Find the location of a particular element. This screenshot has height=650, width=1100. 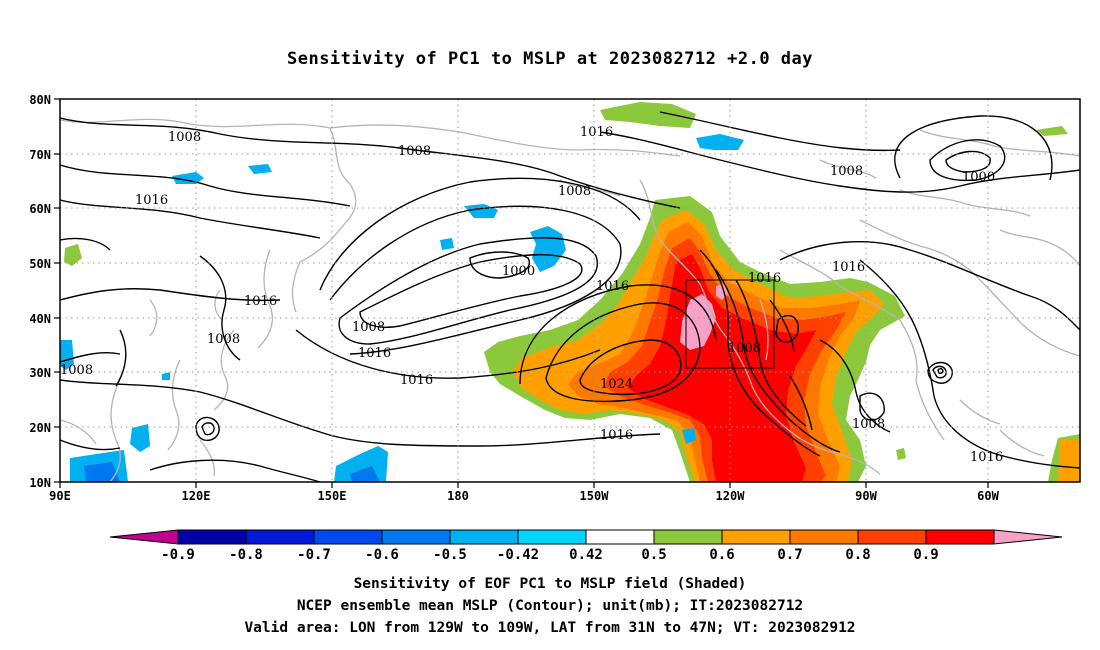

lat-label: 30N is located at coordinates (40, 373).